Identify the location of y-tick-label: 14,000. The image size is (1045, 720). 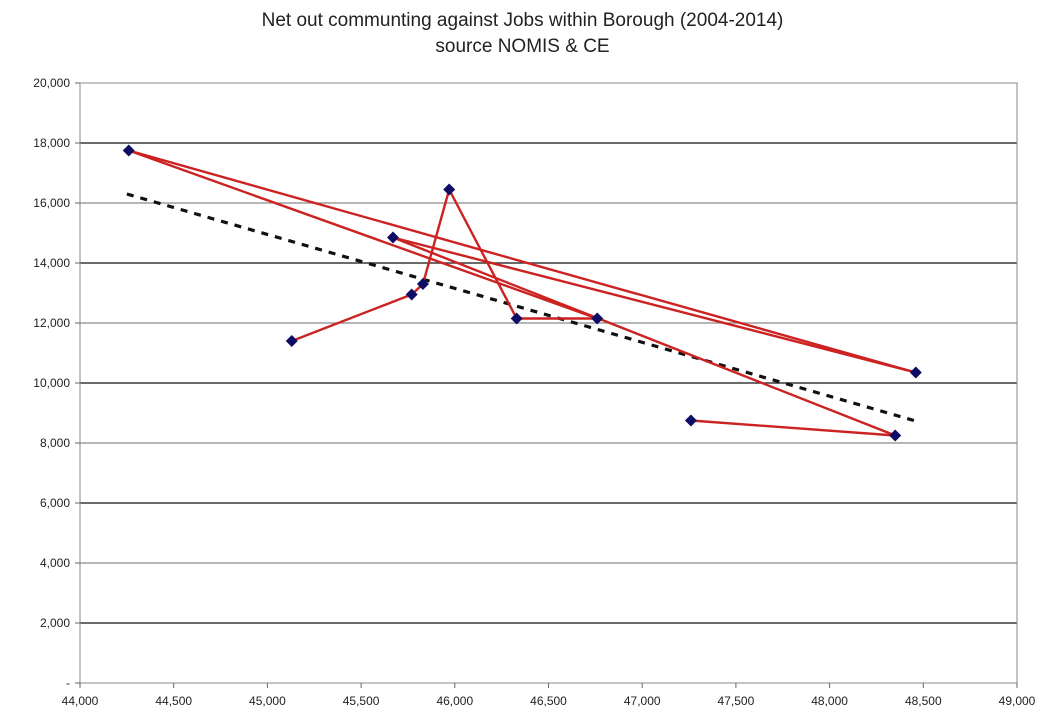
(51, 263).